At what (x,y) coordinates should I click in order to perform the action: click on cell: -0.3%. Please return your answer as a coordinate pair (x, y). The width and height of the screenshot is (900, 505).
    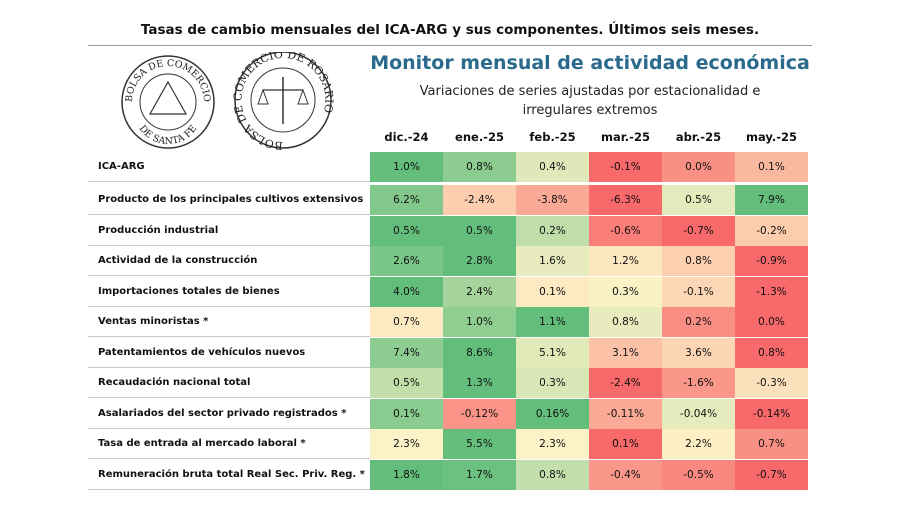
    Looking at the image, I should click on (771, 383).